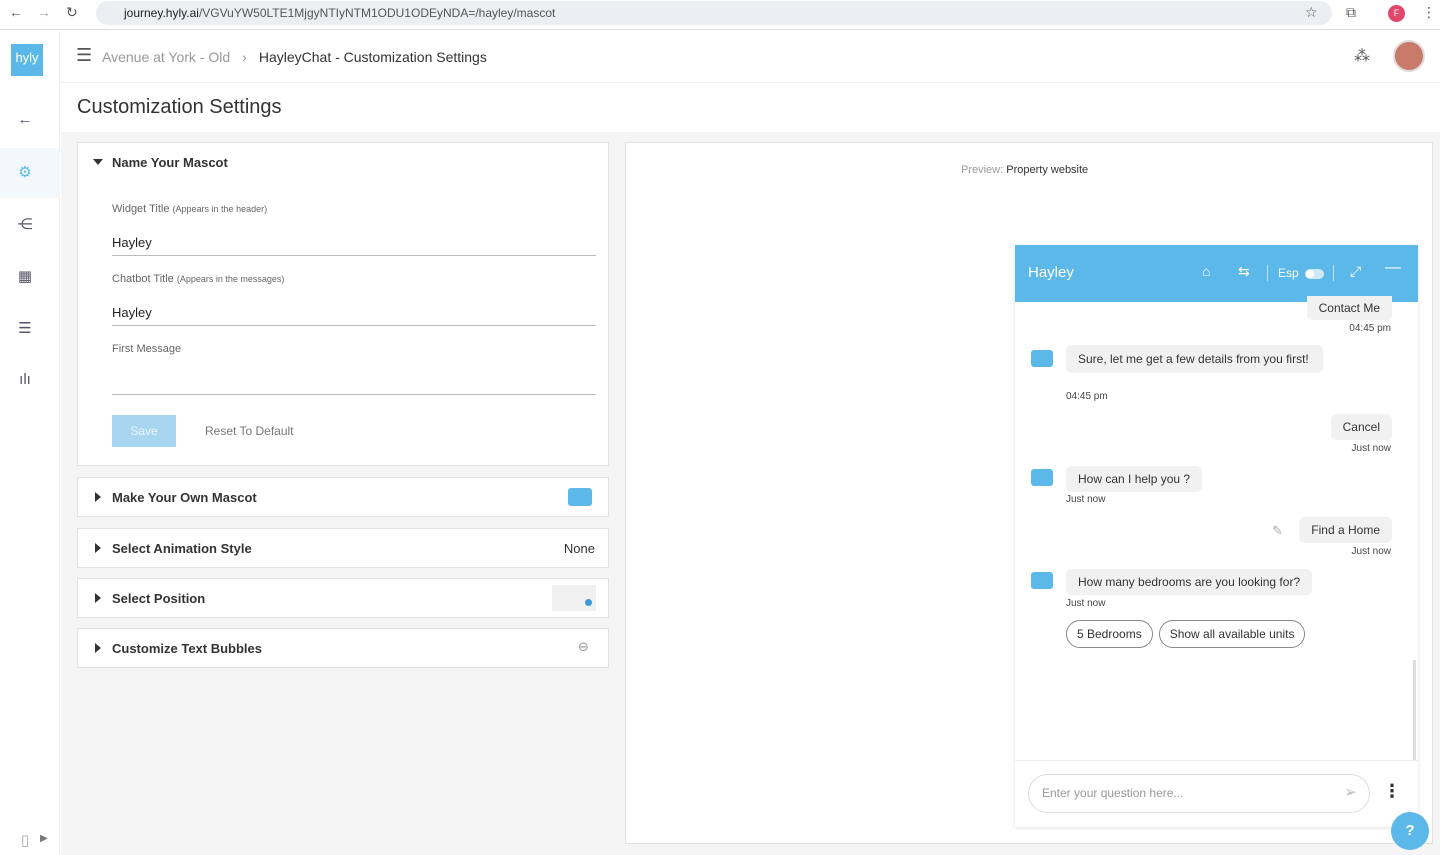 This screenshot has height=855, width=1440. Describe the element at coordinates (166, 57) in the screenshot. I see `breadcrumb-parent: Avenue at York - Old` at that location.